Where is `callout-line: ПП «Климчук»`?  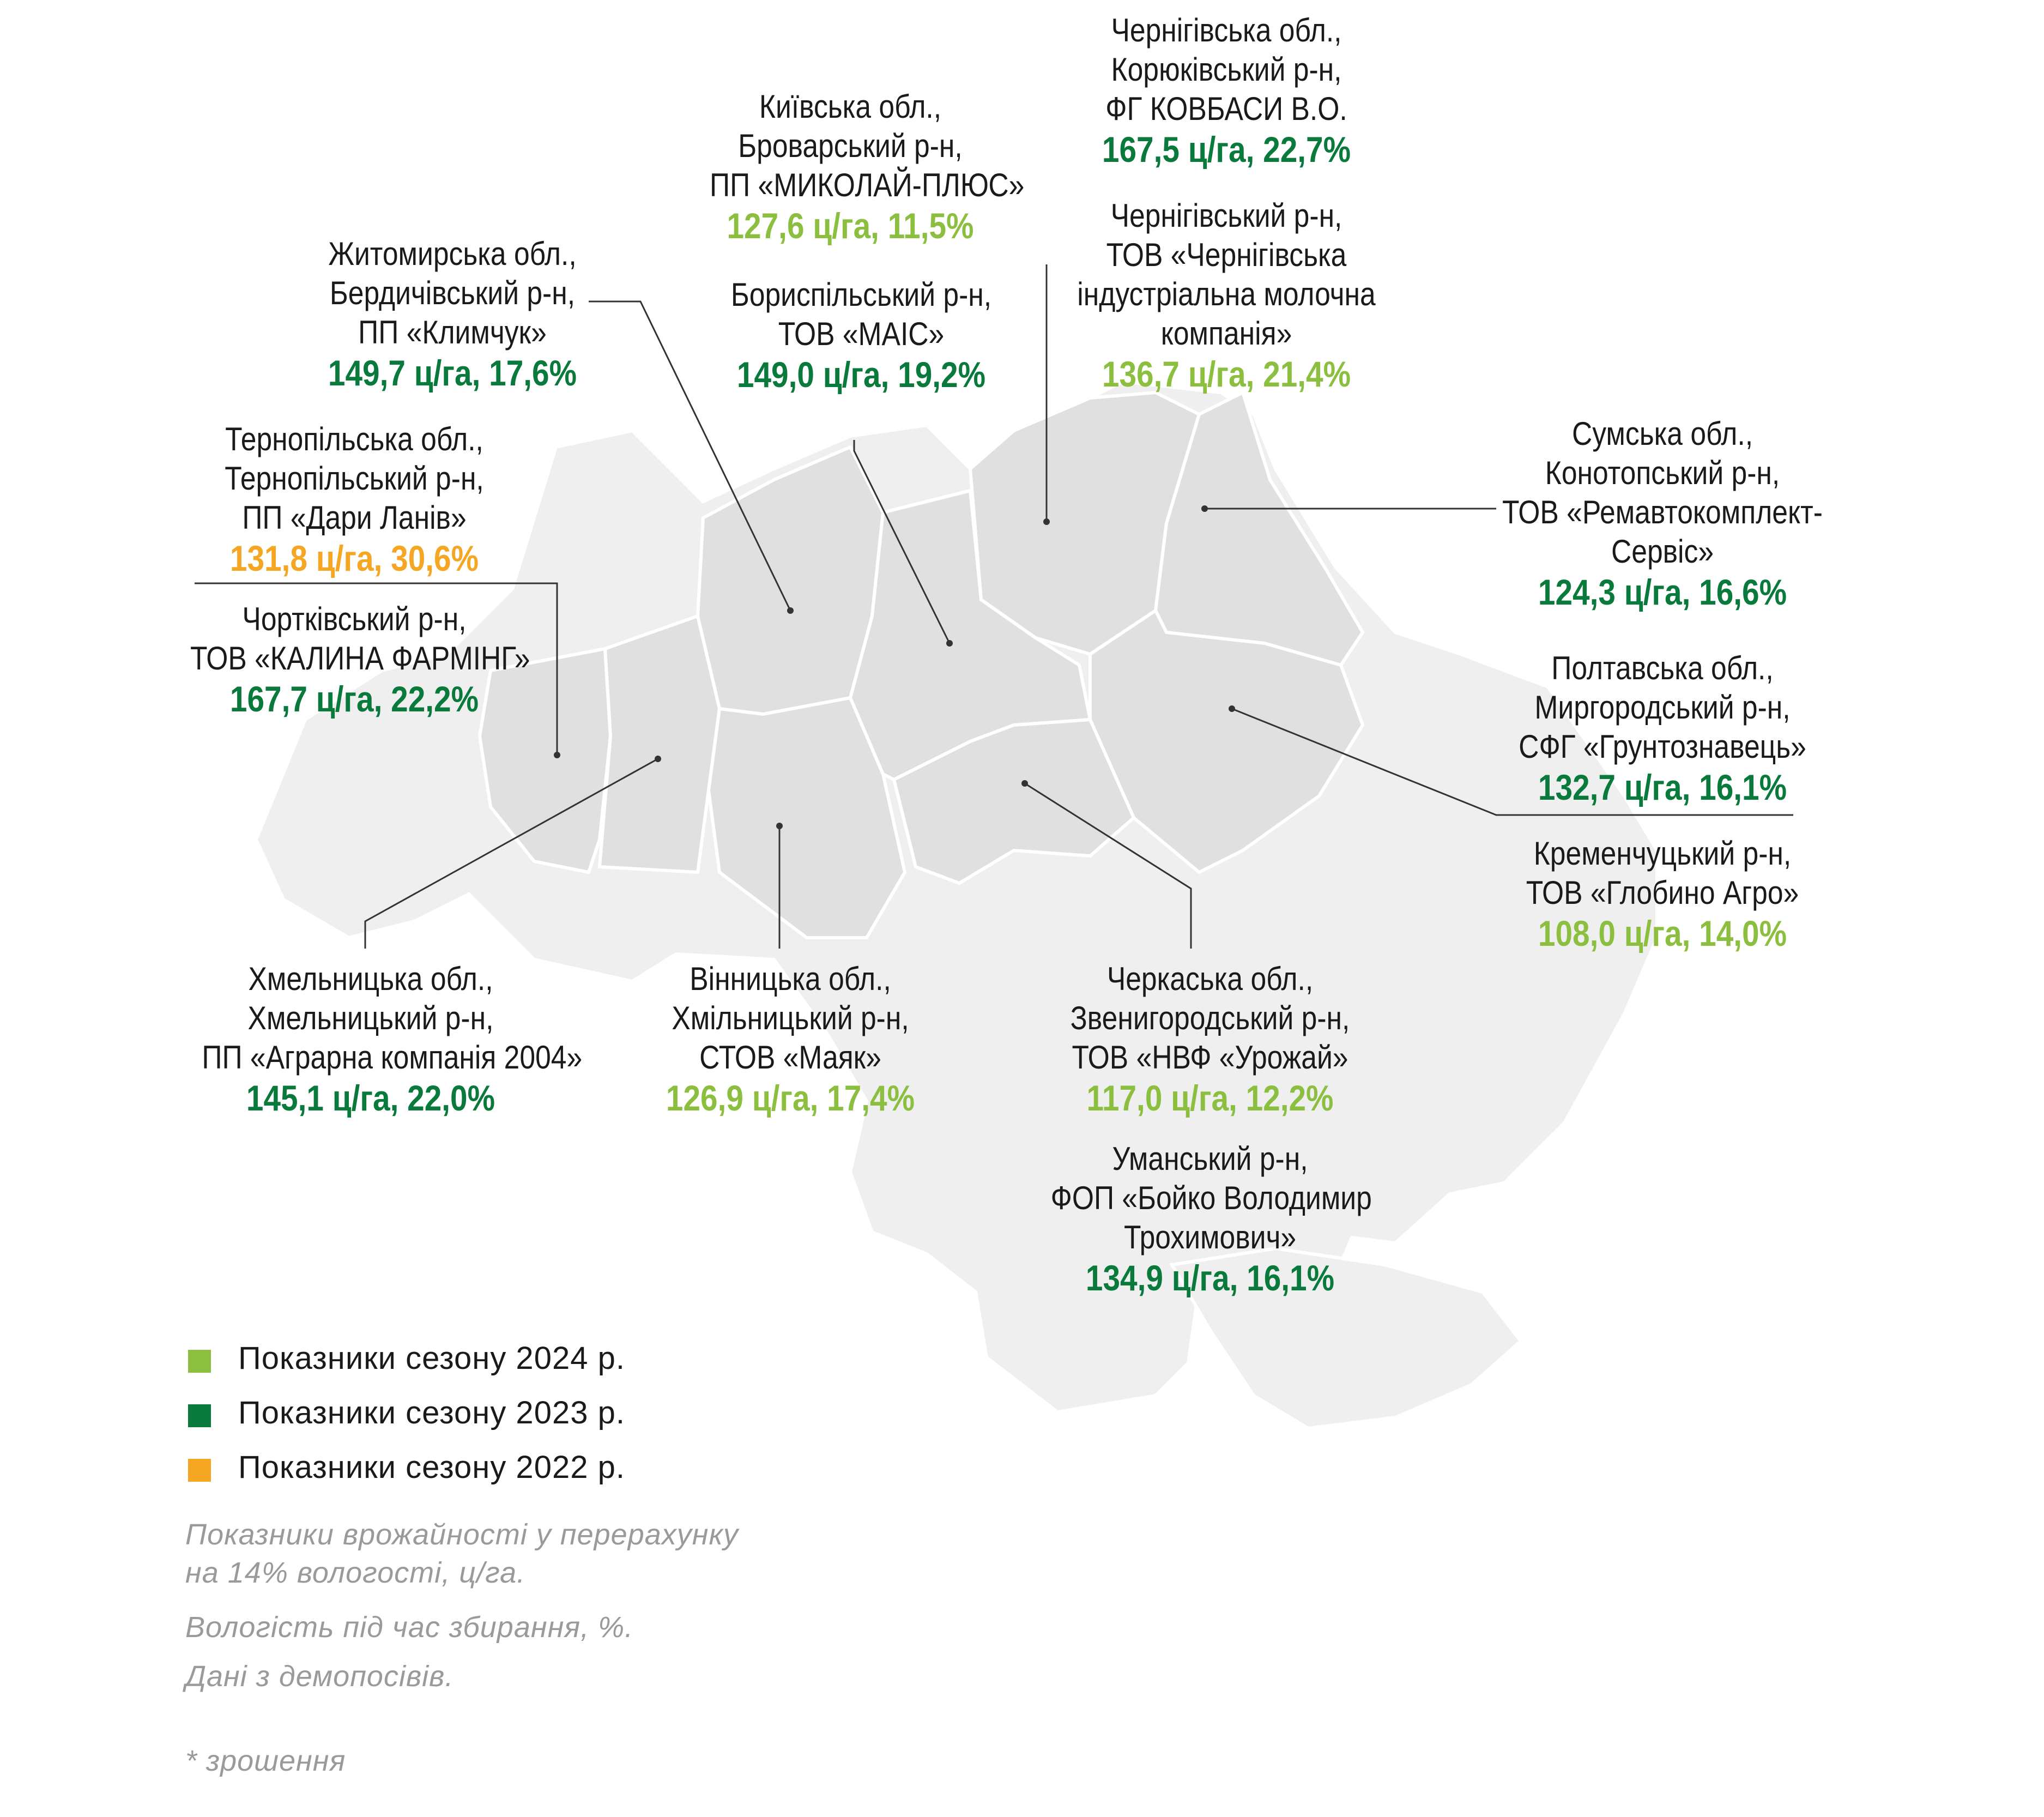 callout-line: ПП «Климчук» is located at coordinates (452, 333).